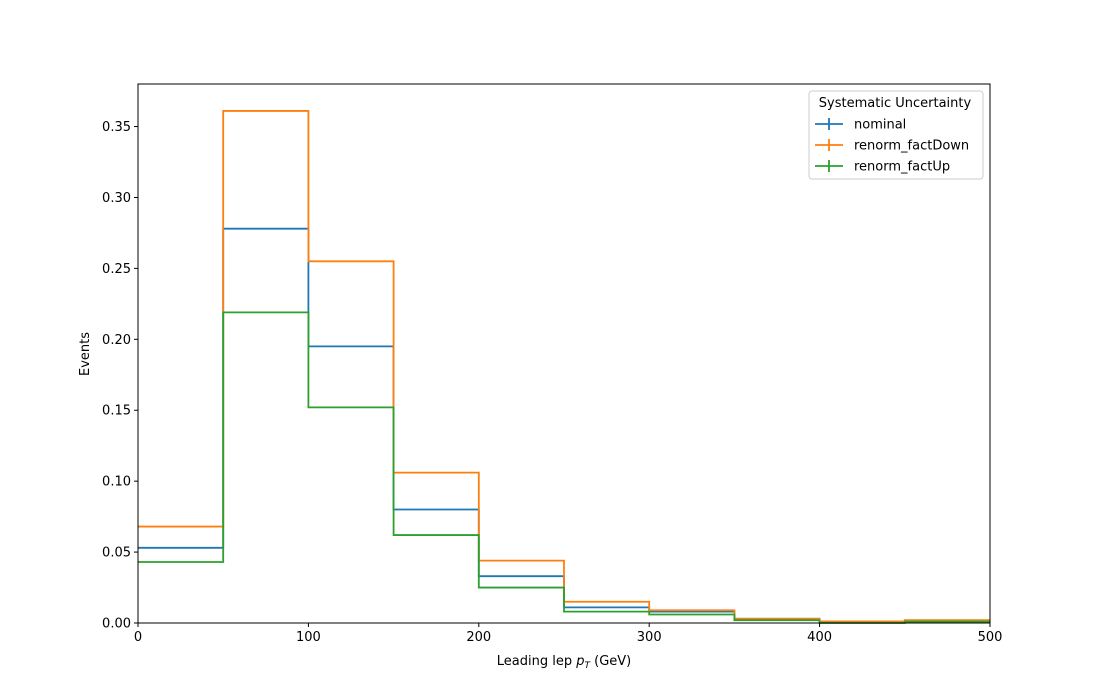 Image resolution: width=1100 pixels, height=700 pixels. I want to click on x-axis-label: Leading lep pT (GeV), so click(564, 662).